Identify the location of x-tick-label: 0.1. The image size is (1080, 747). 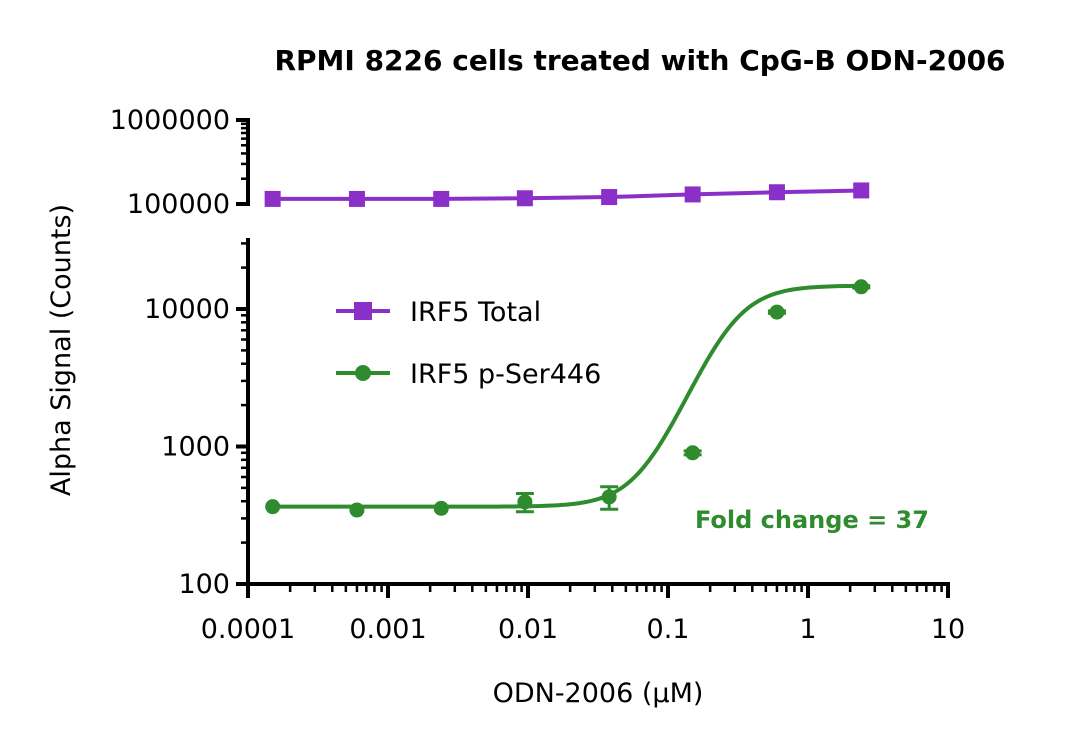
(668, 629).